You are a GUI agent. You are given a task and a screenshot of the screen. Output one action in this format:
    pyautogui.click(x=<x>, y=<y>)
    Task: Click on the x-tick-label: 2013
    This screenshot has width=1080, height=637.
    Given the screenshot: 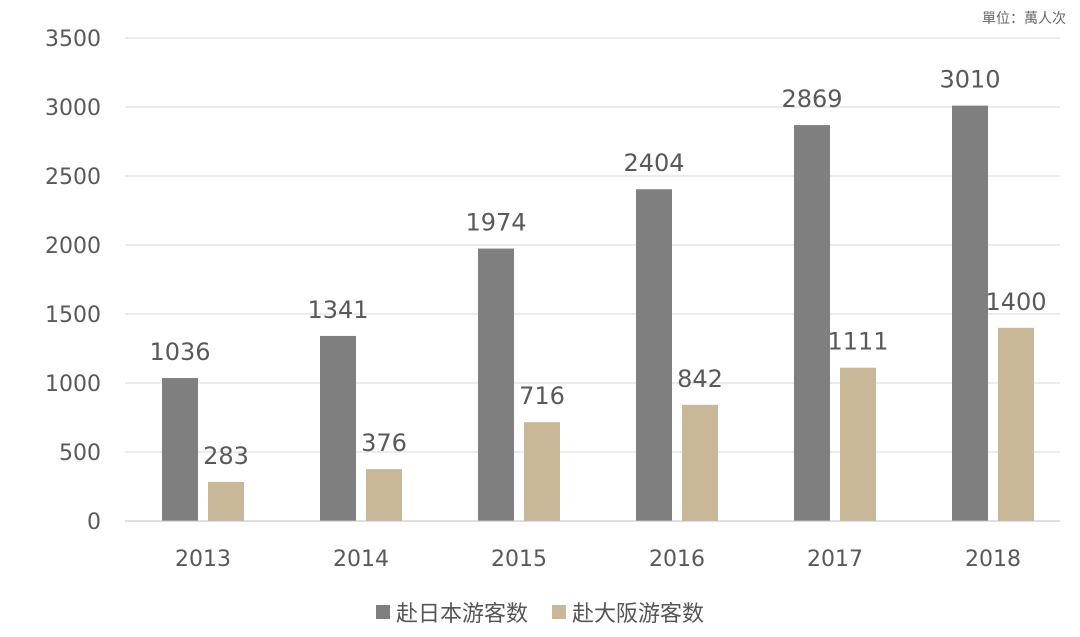 What is the action you would take?
    pyautogui.click(x=203, y=559)
    